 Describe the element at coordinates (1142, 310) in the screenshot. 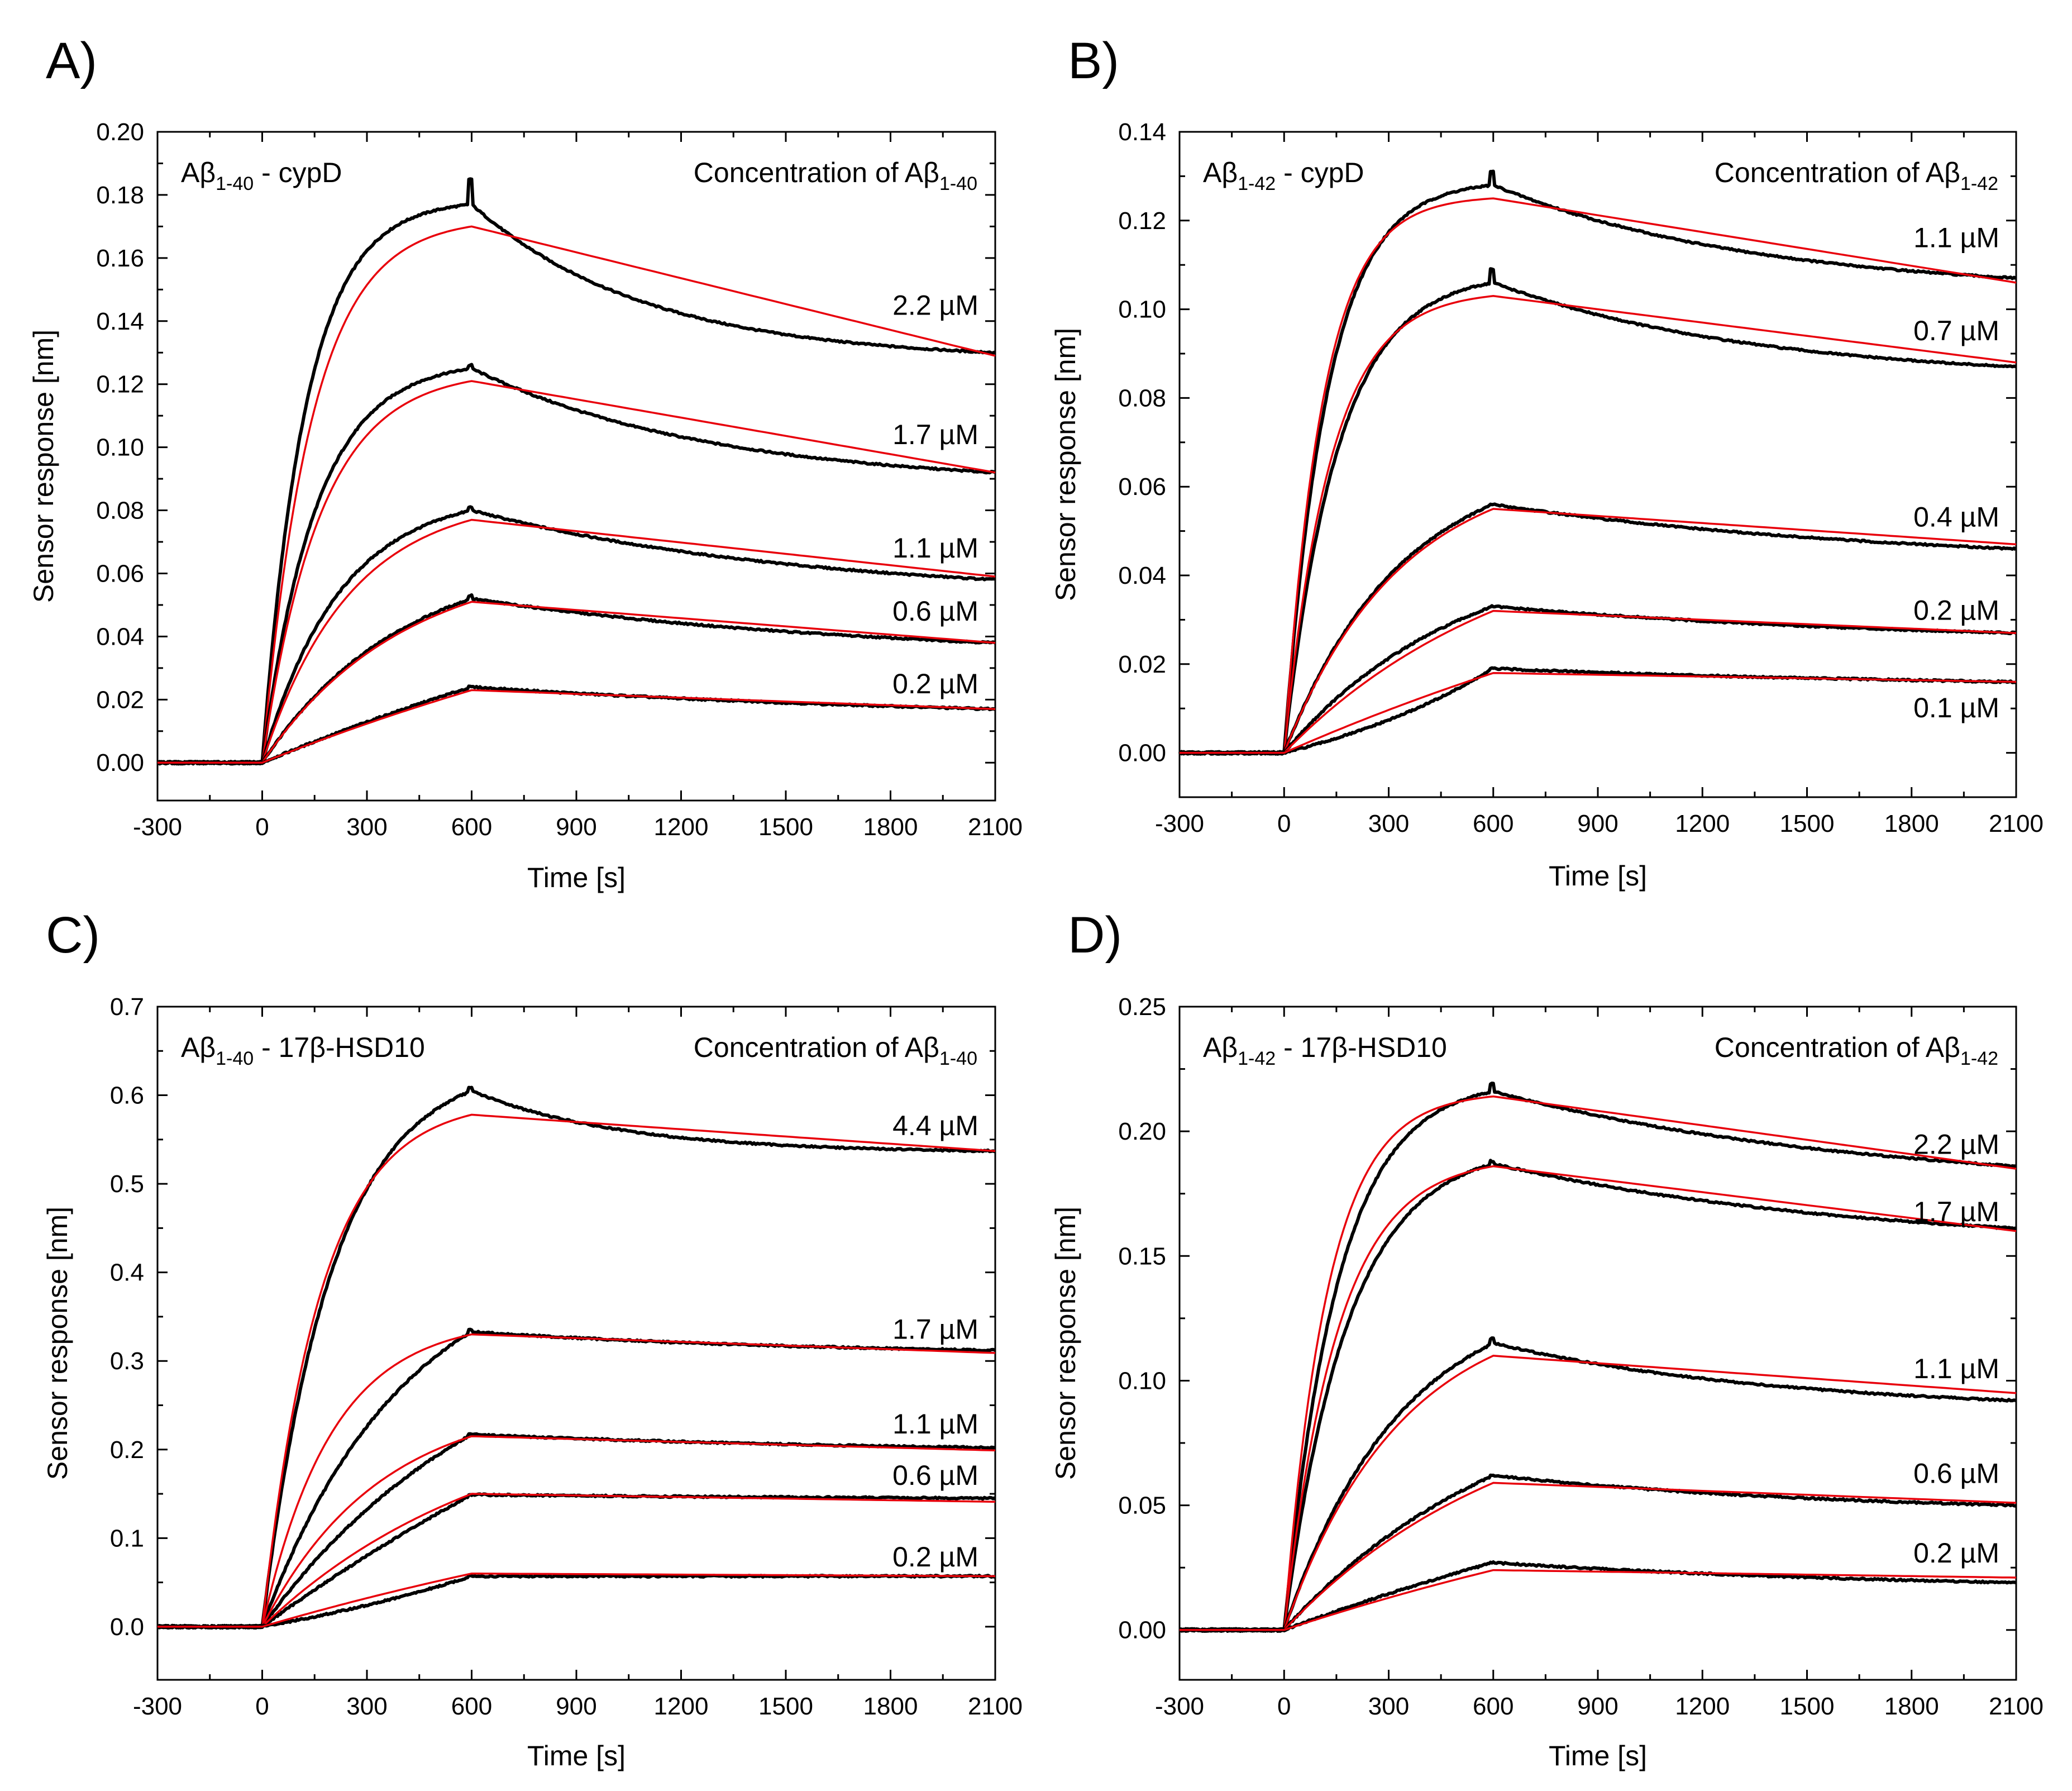

I see `y-tick-label: 0.10` at that location.